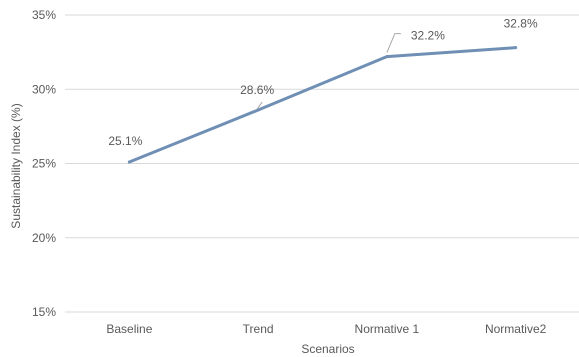 This screenshot has height=357, width=579. What do you see at coordinates (327, 349) in the screenshot?
I see `x-axis-label: Scenarios` at bounding box center [327, 349].